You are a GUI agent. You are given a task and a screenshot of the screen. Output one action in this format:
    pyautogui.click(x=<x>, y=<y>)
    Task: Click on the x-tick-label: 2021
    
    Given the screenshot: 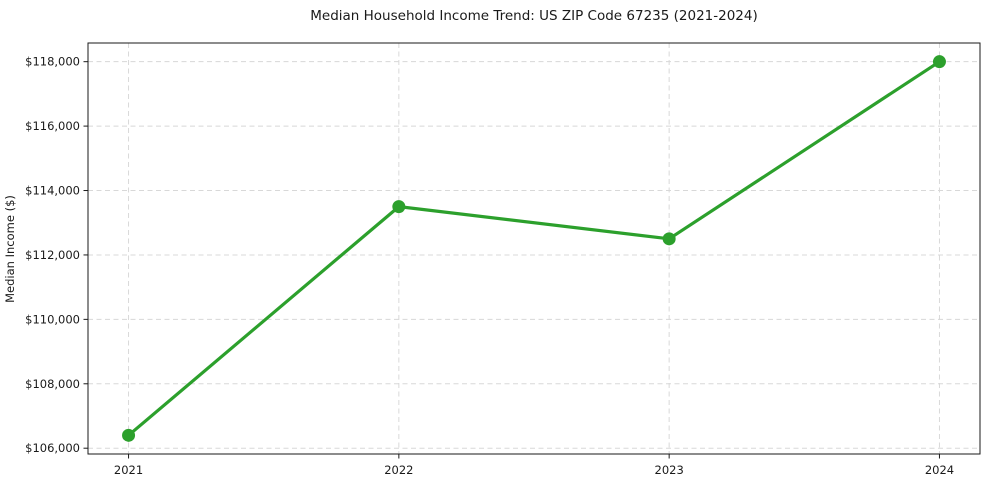 What is the action you would take?
    pyautogui.click(x=128, y=470)
    